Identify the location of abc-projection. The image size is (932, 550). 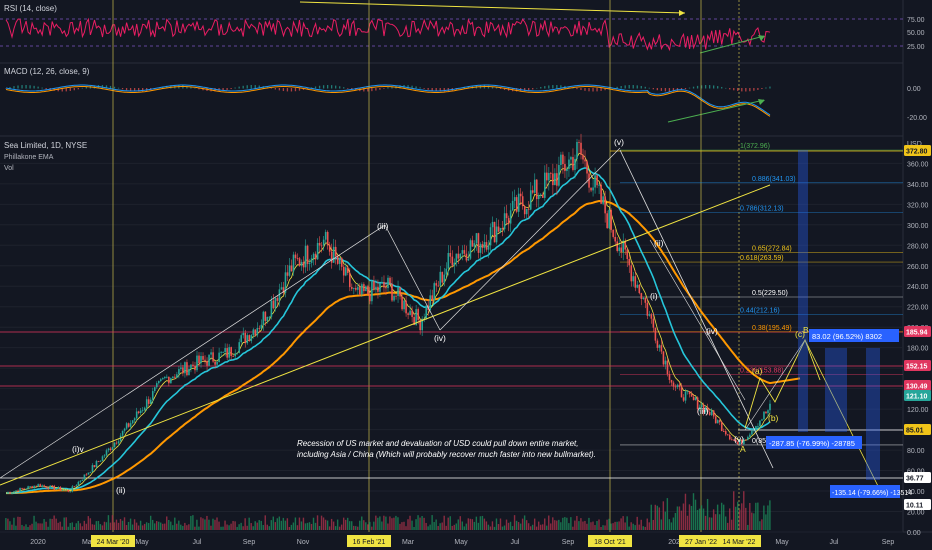
(782, 383).